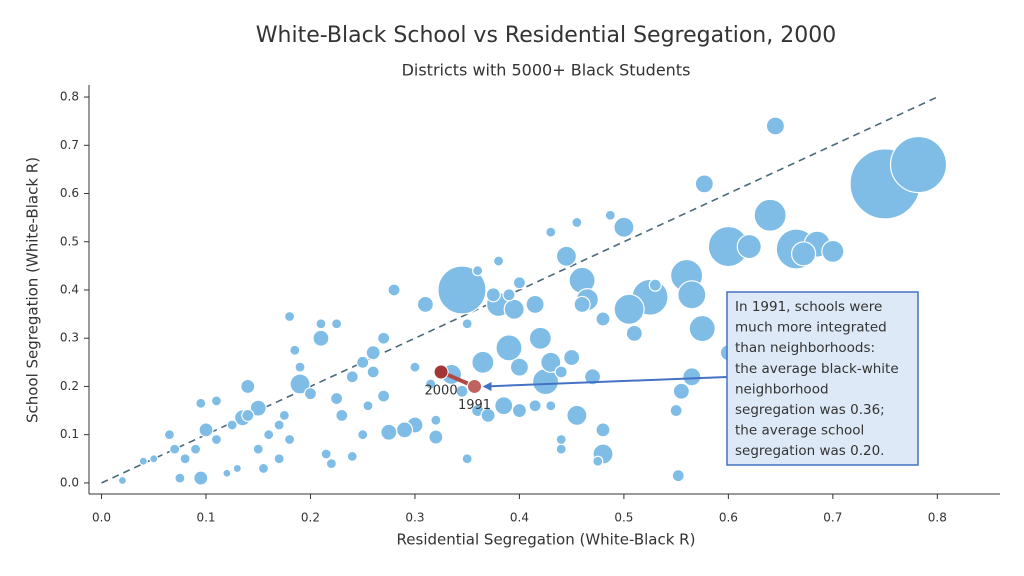  Describe the element at coordinates (101, 518) in the screenshot. I see `x-tick-label: 0.0` at that location.